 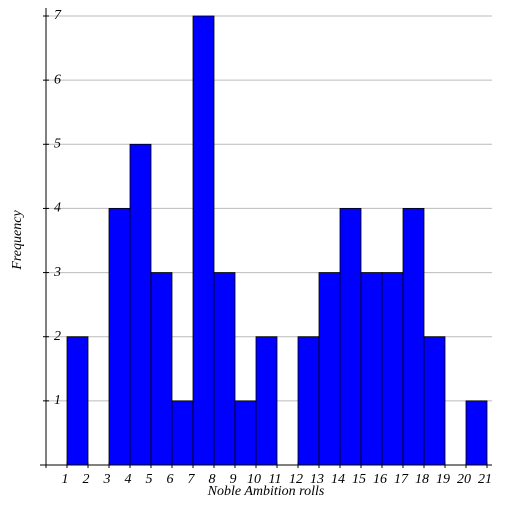 What do you see at coordinates (57, 208) in the screenshot?
I see `y-tick-label: 4` at bounding box center [57, 208].